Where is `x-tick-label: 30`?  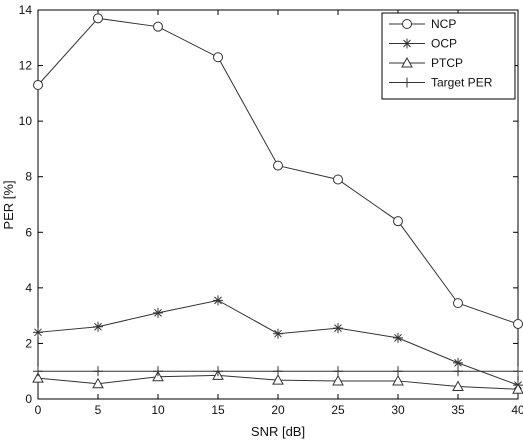 x-tick-label: 30 is located at coordinates (398, 410).